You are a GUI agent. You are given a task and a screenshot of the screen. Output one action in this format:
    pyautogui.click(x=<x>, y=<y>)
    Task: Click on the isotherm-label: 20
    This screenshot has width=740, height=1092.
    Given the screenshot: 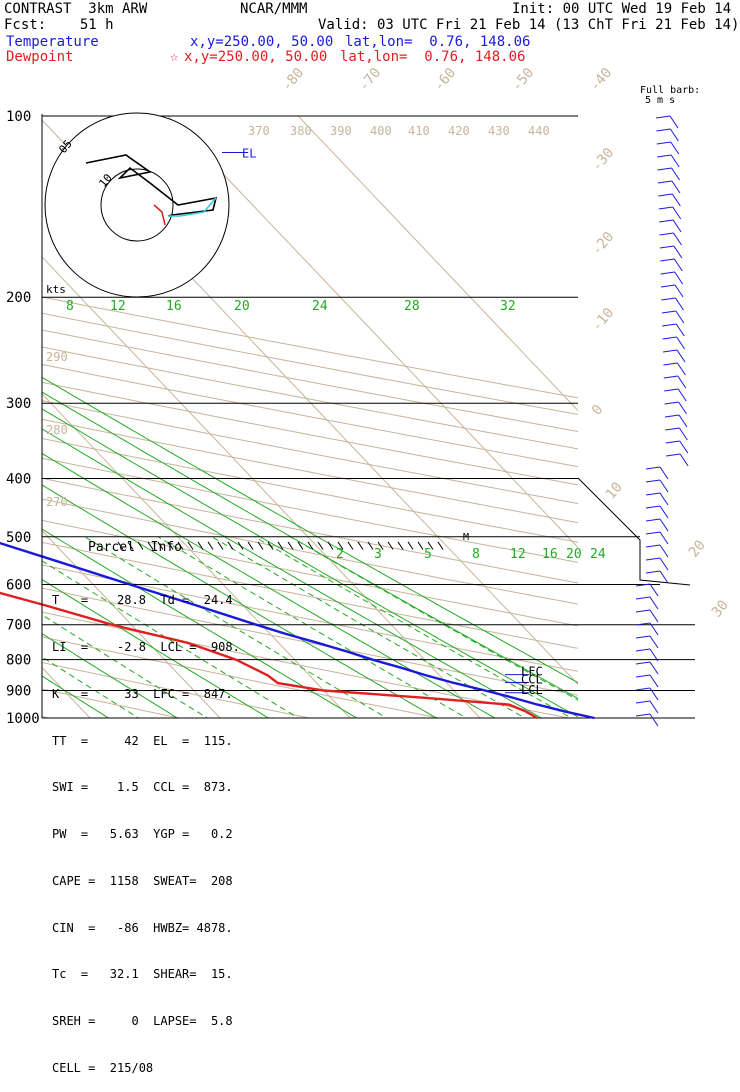 What is the action you would take?
    pyautogui.click(x=697, y=548)
    